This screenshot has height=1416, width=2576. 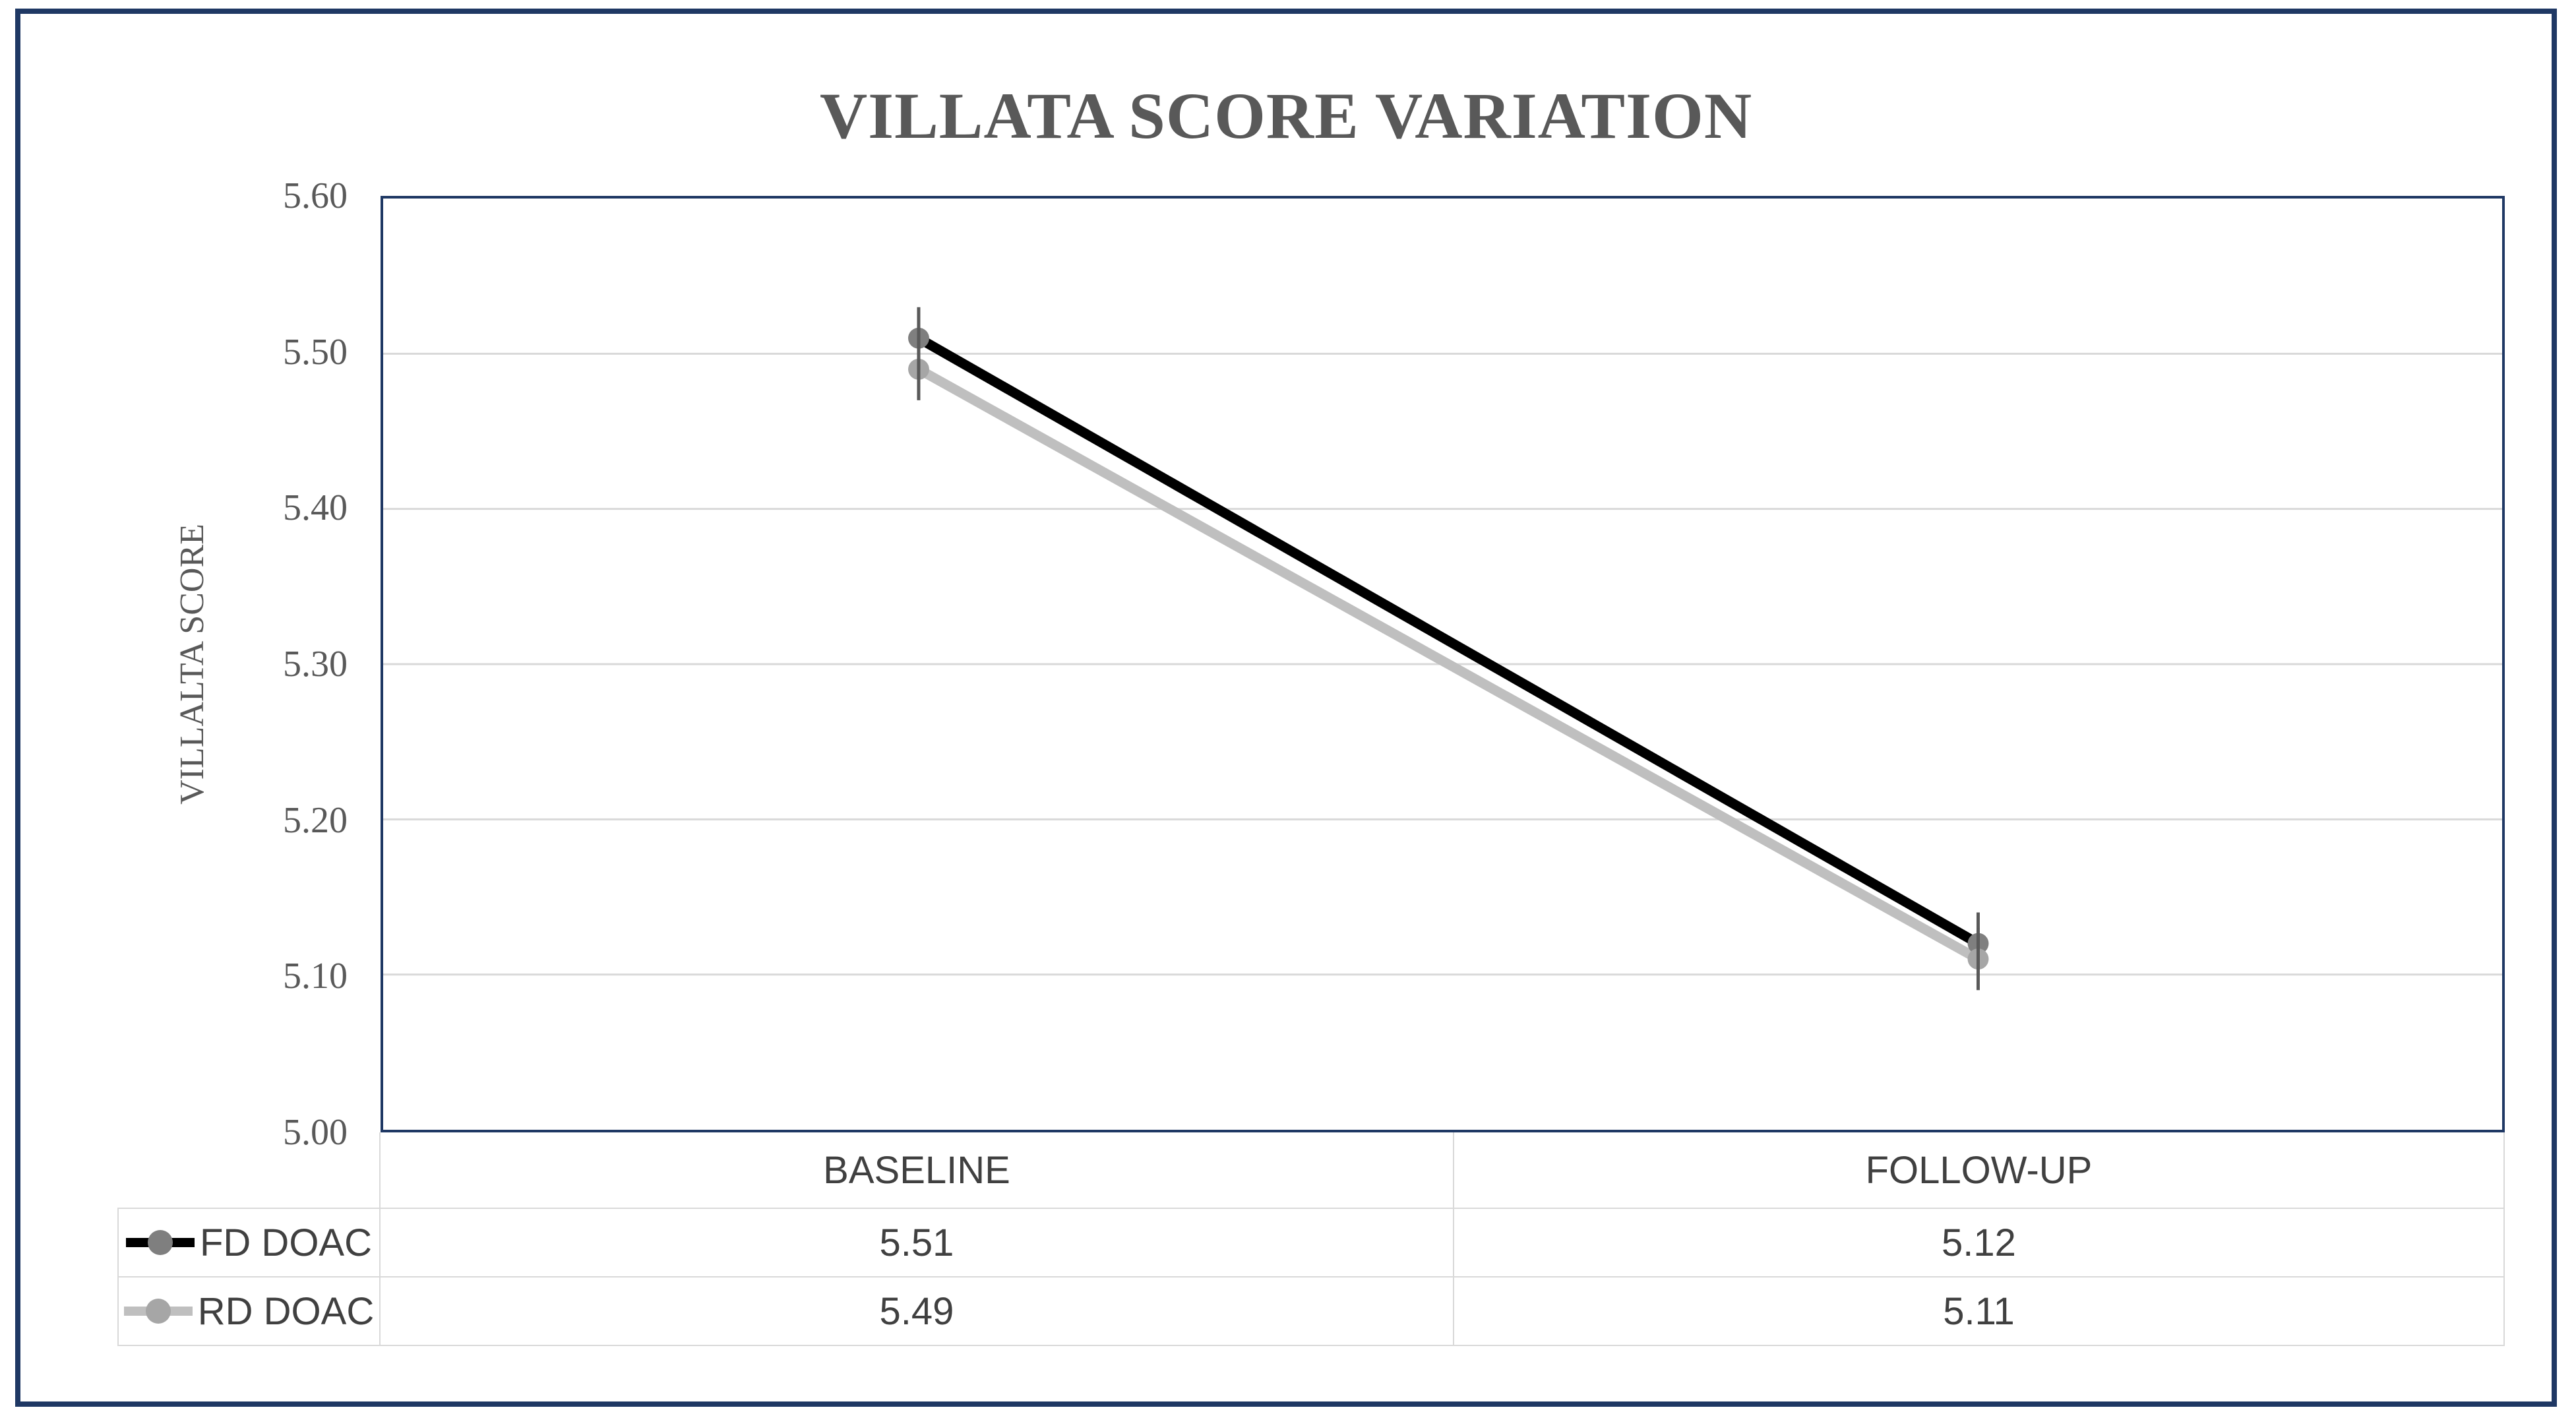 I want to click on value-cell: 5.11, so click(x=1979, y=1311).